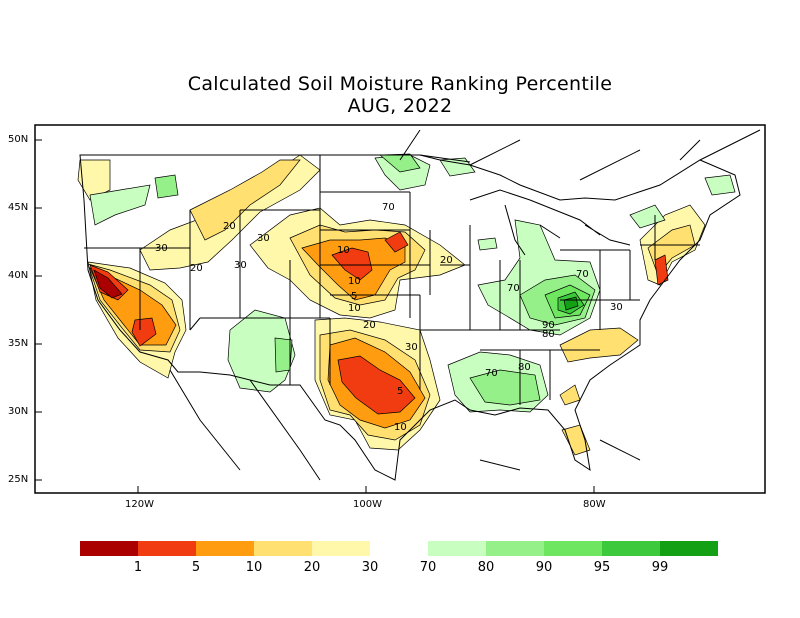 This screenshot has width=800, height=618. What do you see at coordinates (18, 343) in the screenshot?
I see `lat-label: 35N` at bounding box center [18, 343].